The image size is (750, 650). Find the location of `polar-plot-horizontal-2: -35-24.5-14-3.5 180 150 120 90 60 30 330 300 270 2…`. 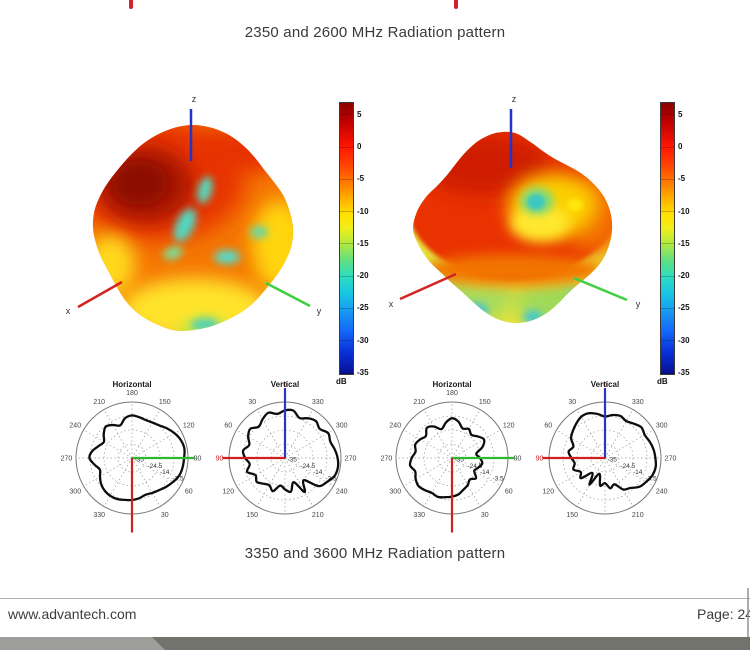

polar-plot-horizontal-2: -35-24.5-14-3.5 180 150 120 90 60 30 330 300 270 2… is located at coordinates (451, 456).